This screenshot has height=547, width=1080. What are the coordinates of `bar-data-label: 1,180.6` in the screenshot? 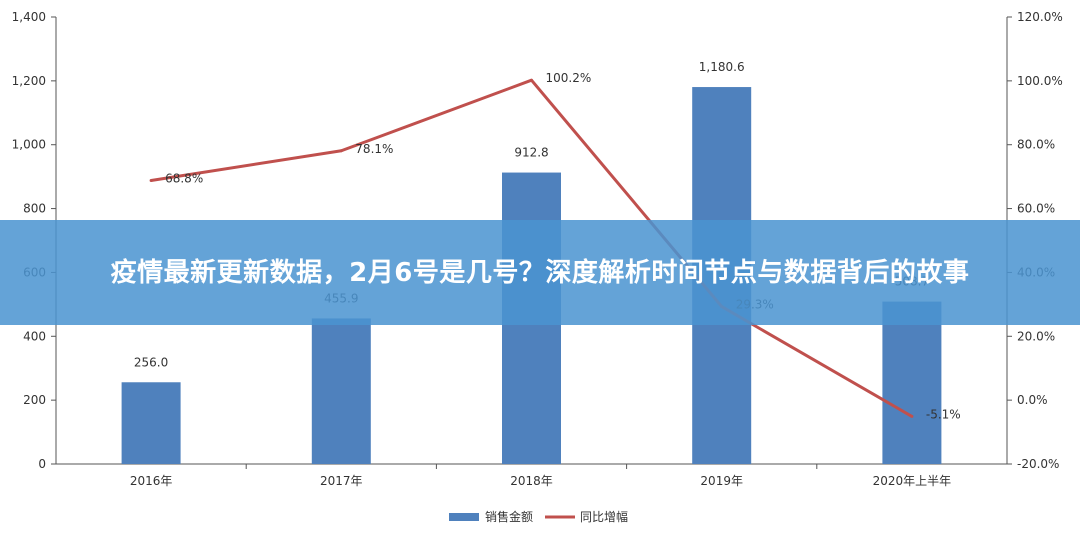 It's located at (722, 67).